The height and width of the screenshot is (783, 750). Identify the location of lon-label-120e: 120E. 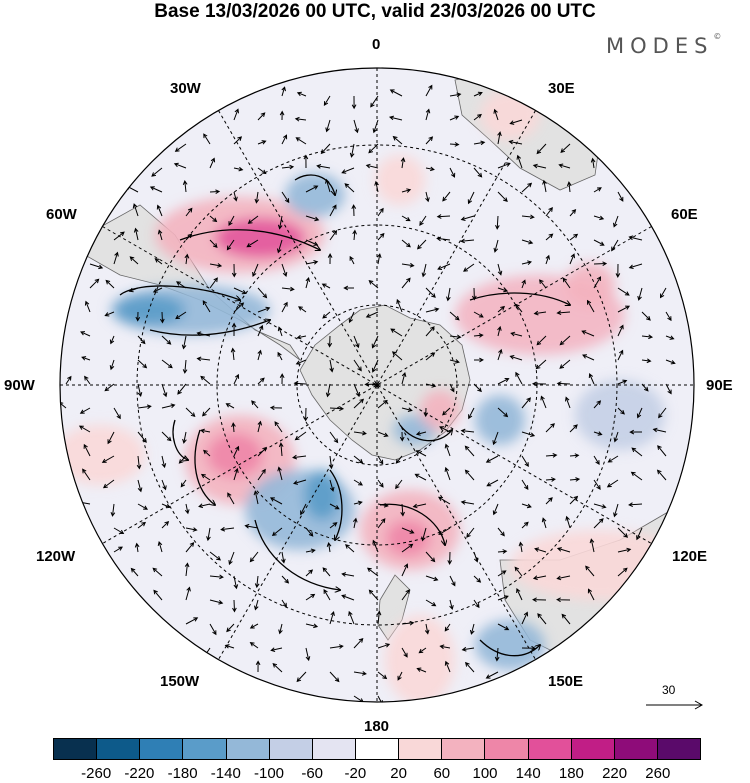
(690, 556).